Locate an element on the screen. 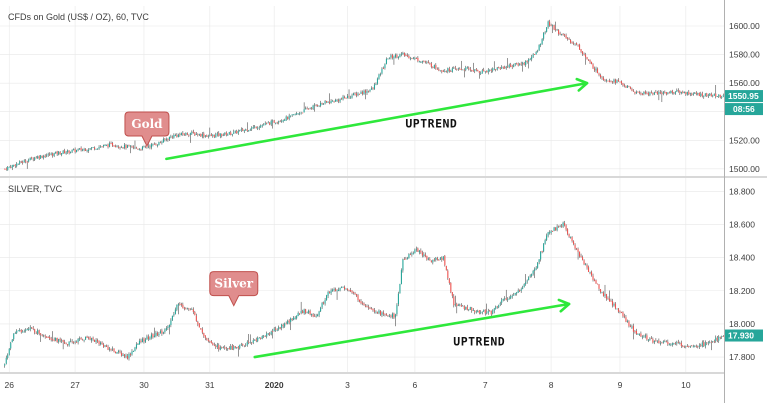 This screenshot has height=403, width=767. y-tick-label: 1500.00 is located at coordinates (744, 169).